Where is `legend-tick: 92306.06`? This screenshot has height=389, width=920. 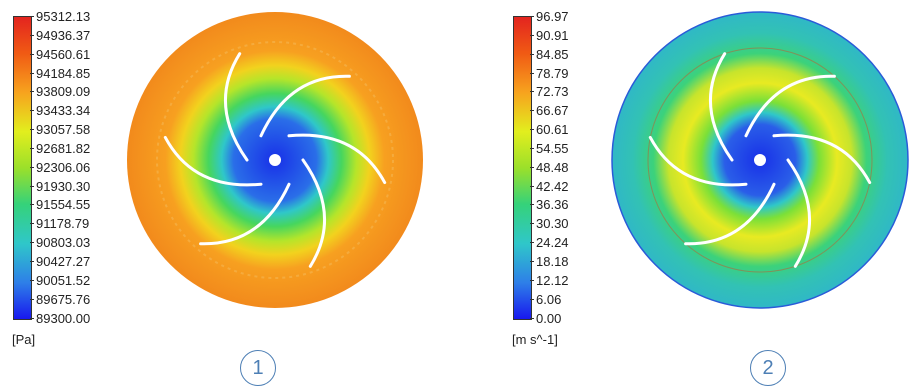 legend-tick: 92306.06 is located at coordinates (59, 170).